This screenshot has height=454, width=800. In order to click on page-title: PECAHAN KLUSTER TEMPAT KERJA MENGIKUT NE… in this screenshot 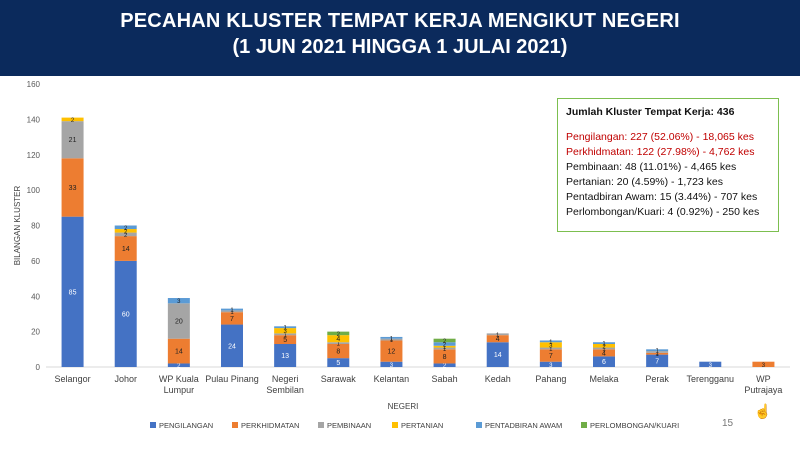, I will do `click(400, 21)`.